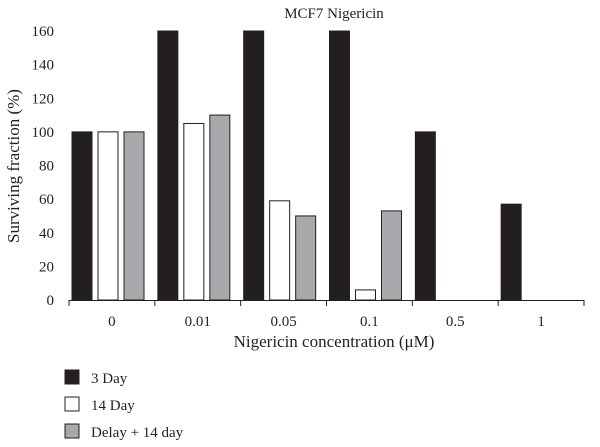  I want to click on x-axis: 0 0.01 0.05 0.1 0.5 1, so click(326, 315).